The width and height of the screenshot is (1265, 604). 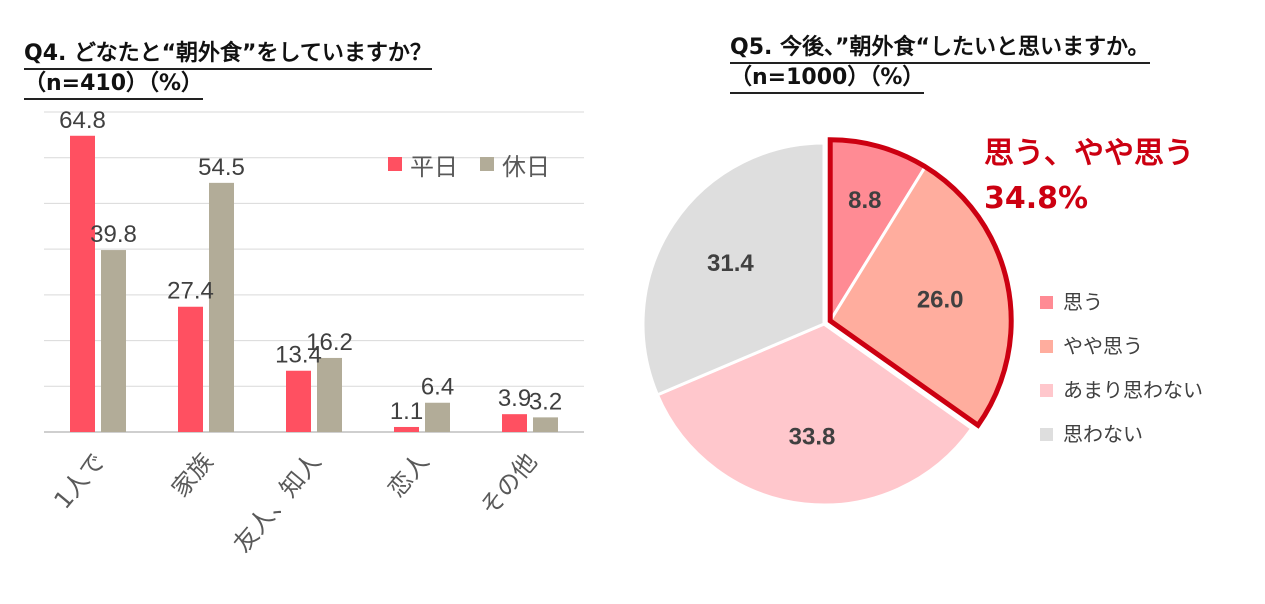 I want to click on bar-category-labels: 1人で 家族 友人、知人 恋人 その他, so click(x=295, y=503).